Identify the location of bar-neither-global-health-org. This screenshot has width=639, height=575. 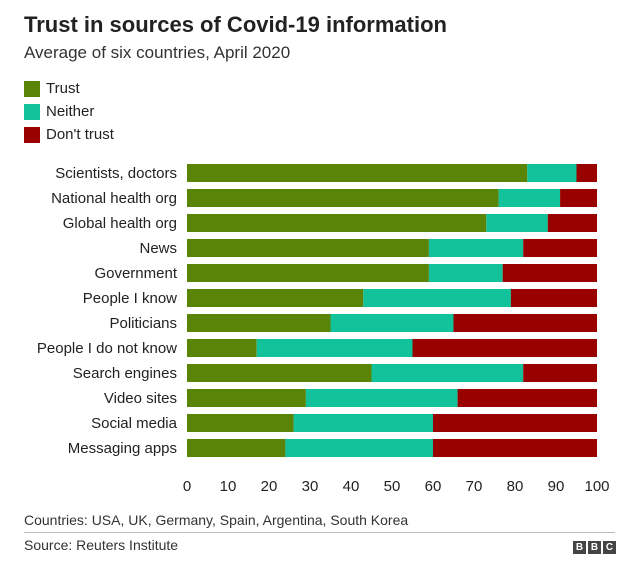
(517, 223).